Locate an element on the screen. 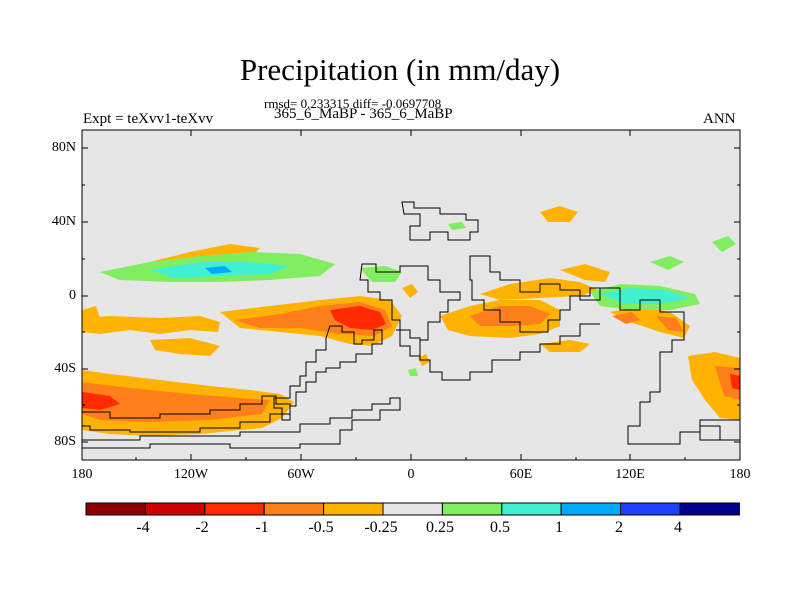  colorbar-label: 0.5 is located at coordinates (500, 527).